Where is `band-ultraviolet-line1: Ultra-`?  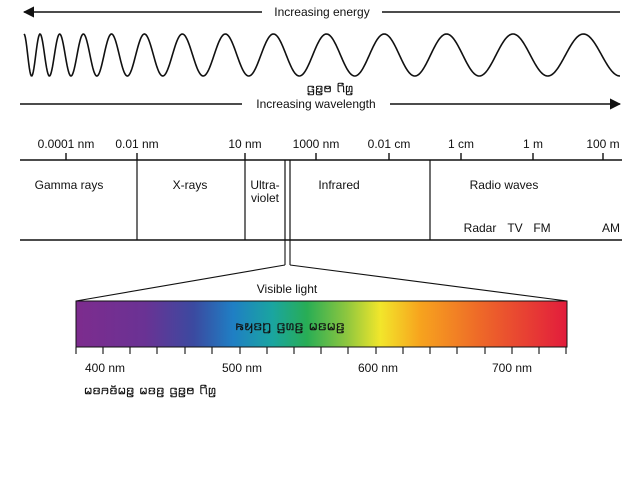
band-ultraviolet-line1: Ultra- is located at coordinates (264, 185).